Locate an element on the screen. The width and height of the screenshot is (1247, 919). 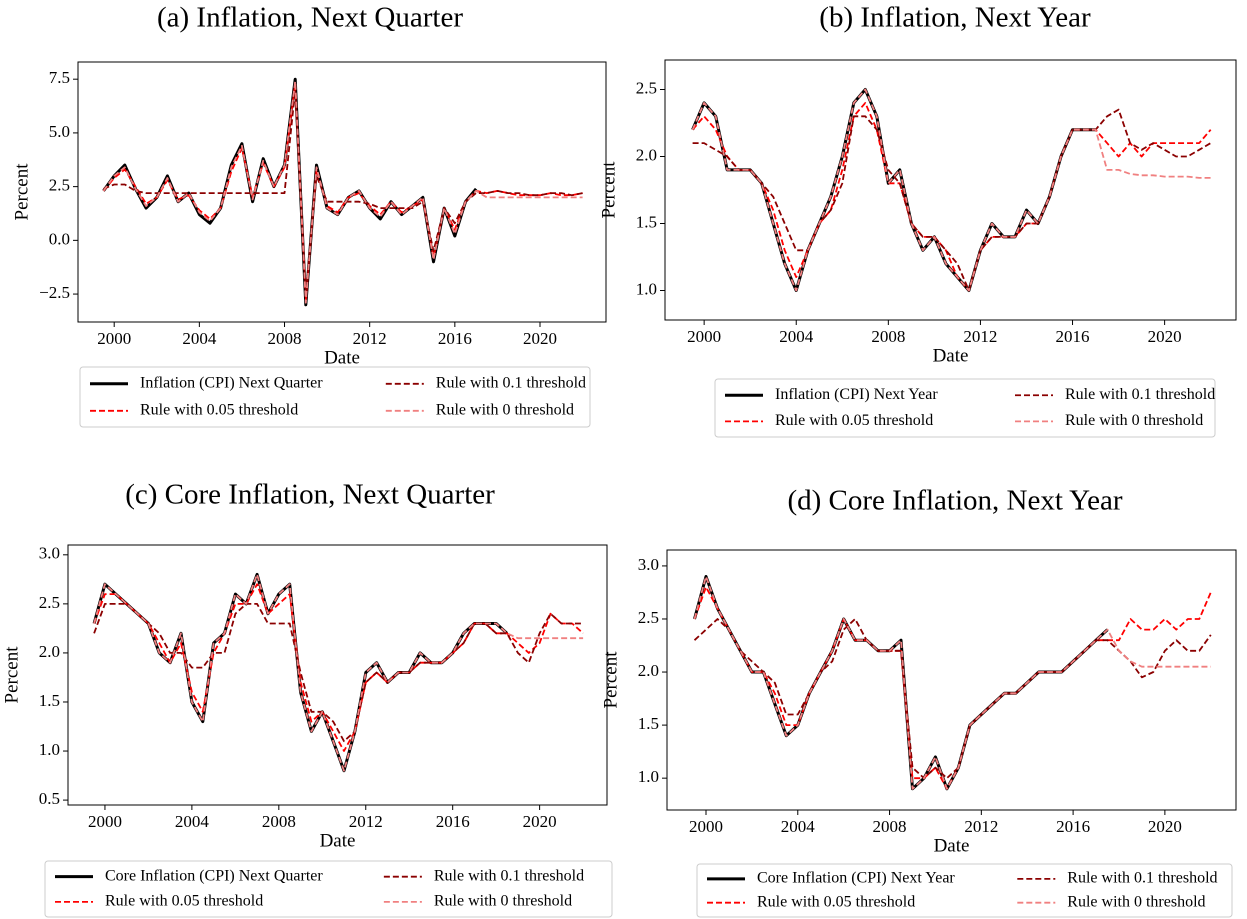
y-tick-label: 0.5 is located at coordinates (49, 798).